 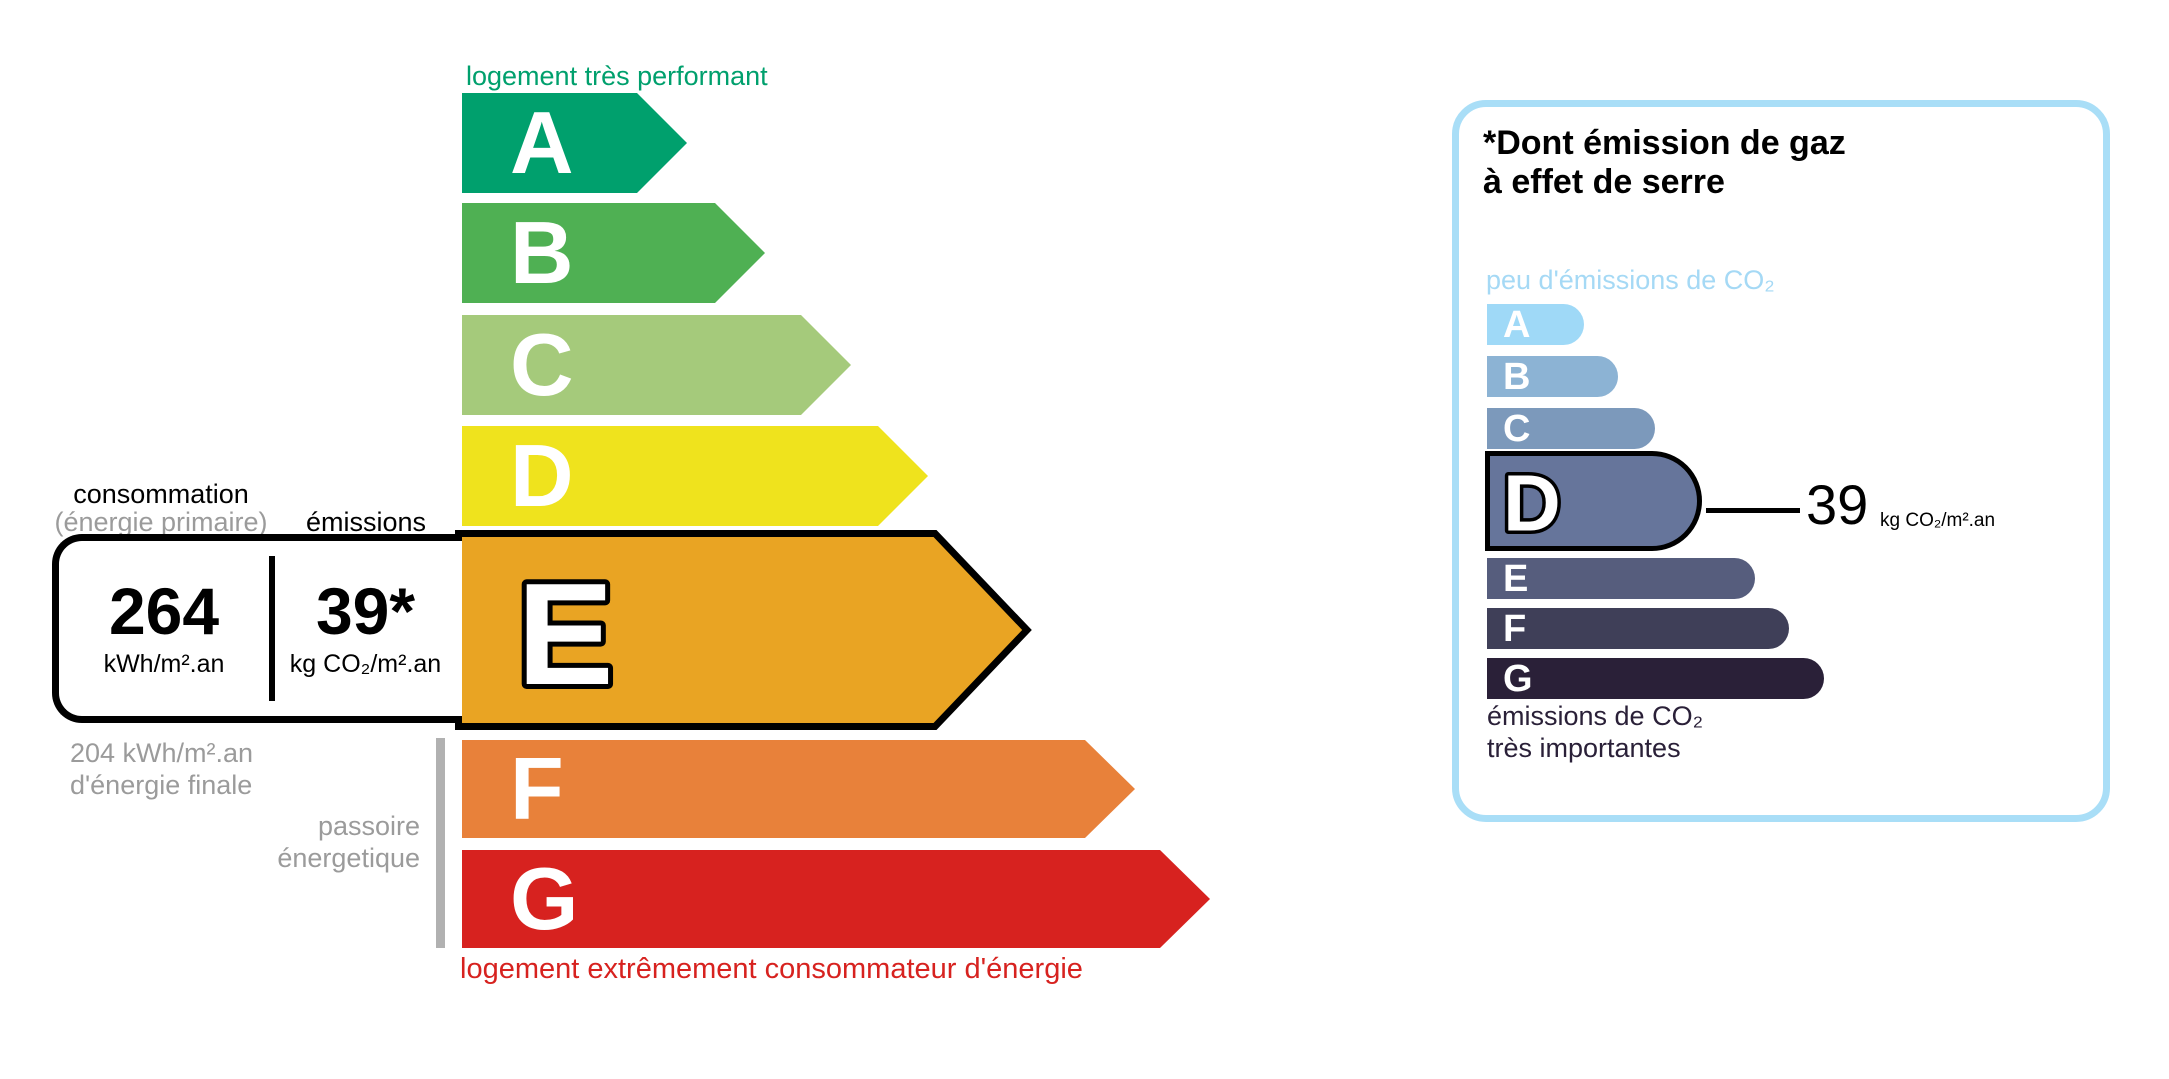 What do you see at coordinates (544, 898) in the screenshot?
I see `energy-class-g-letter: G` at bounding box center [544, 898].